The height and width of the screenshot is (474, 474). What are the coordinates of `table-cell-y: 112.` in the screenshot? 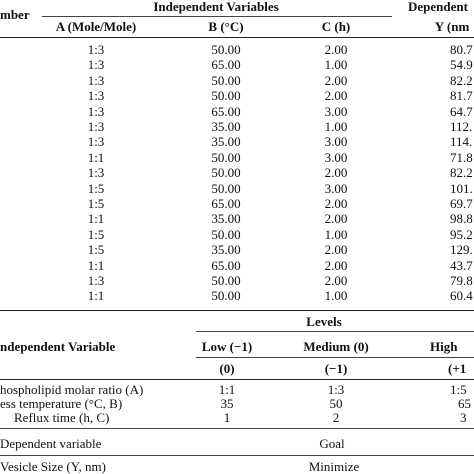 It's located at (461, 126).